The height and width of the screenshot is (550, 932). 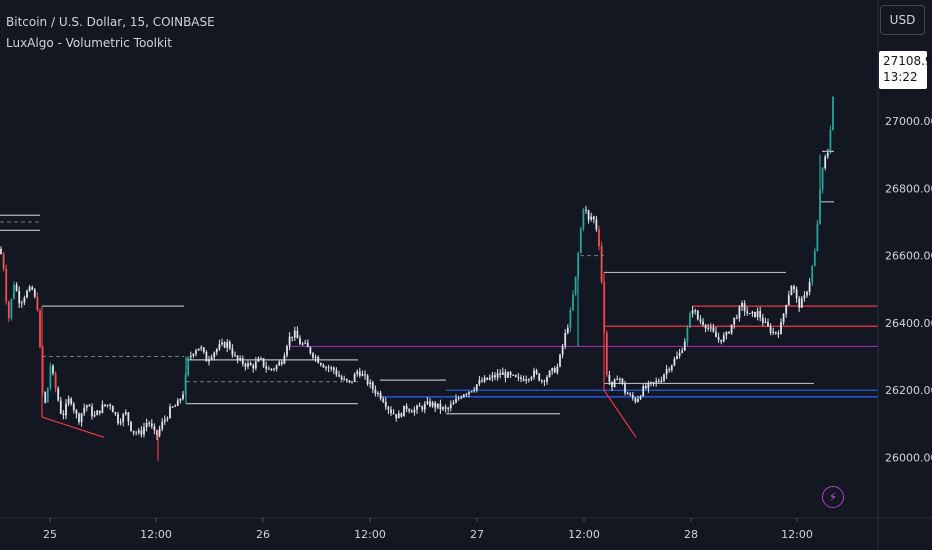 What do you see at coordinates (908, 121) in the screenshot?
I see `price-tick-label: 27000.00` at bounding box center [908, 121].